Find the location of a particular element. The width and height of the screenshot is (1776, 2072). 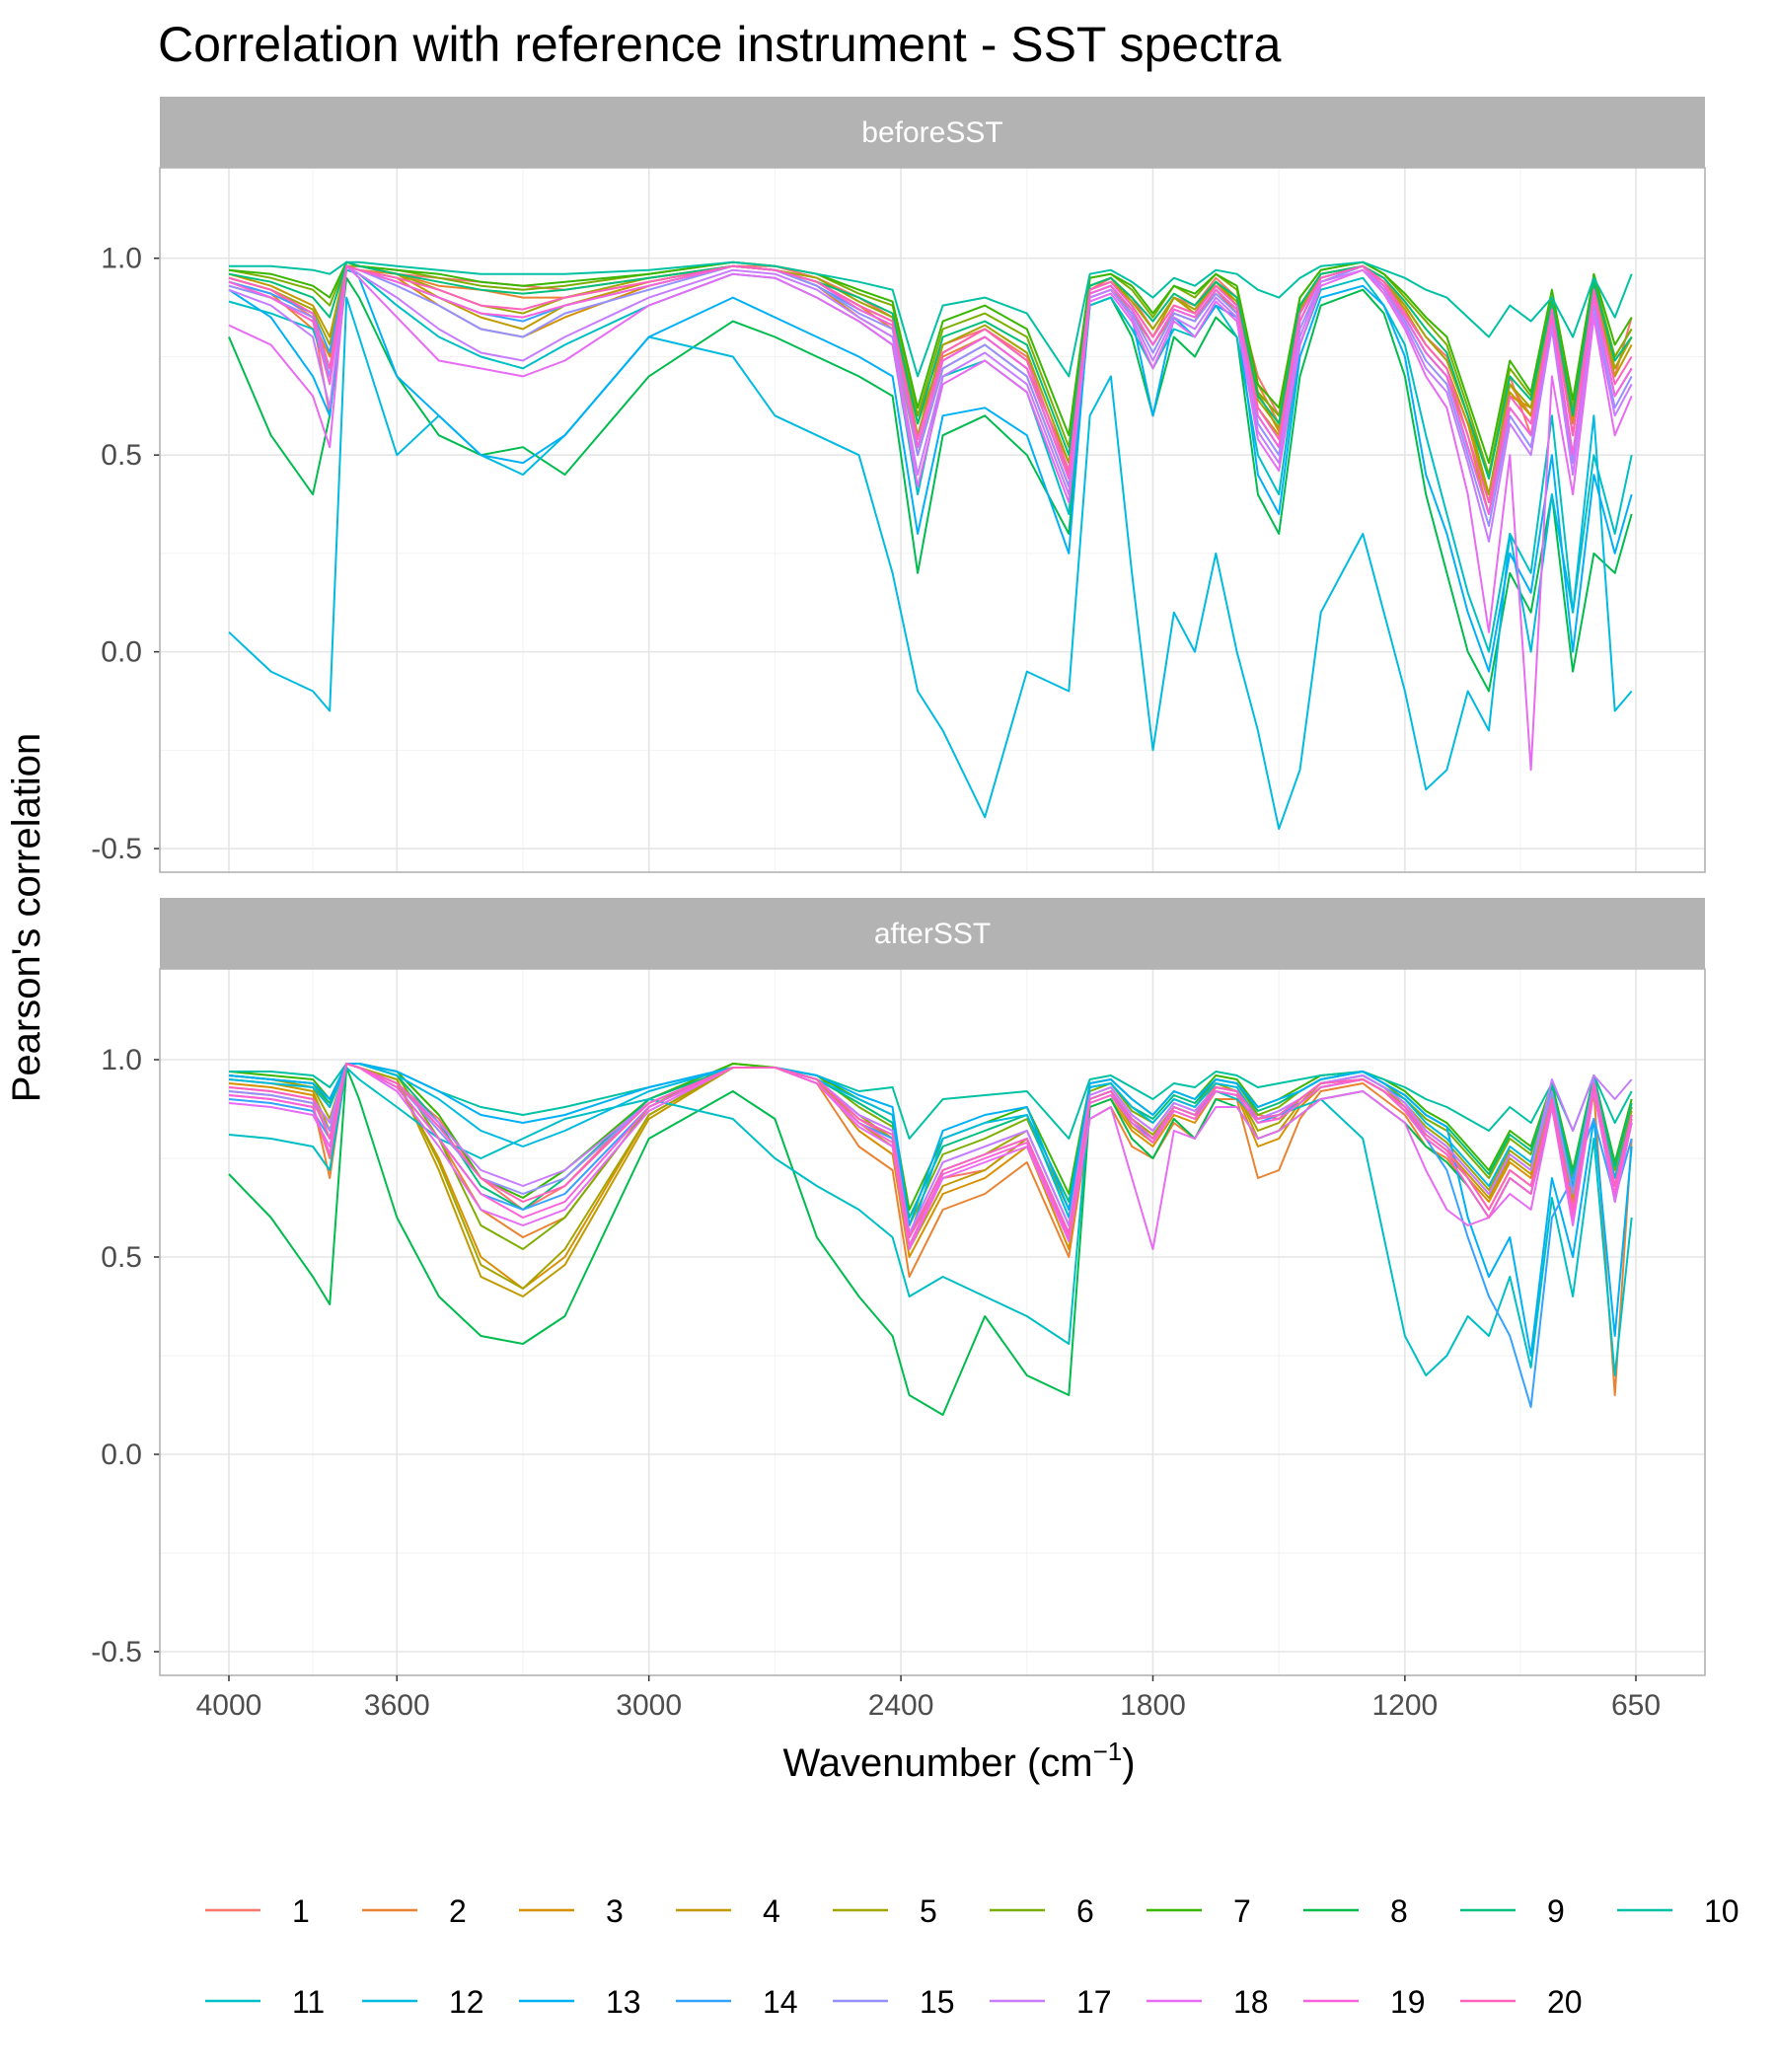

legend-label: 6 is located at coordinates (1085, 1911).